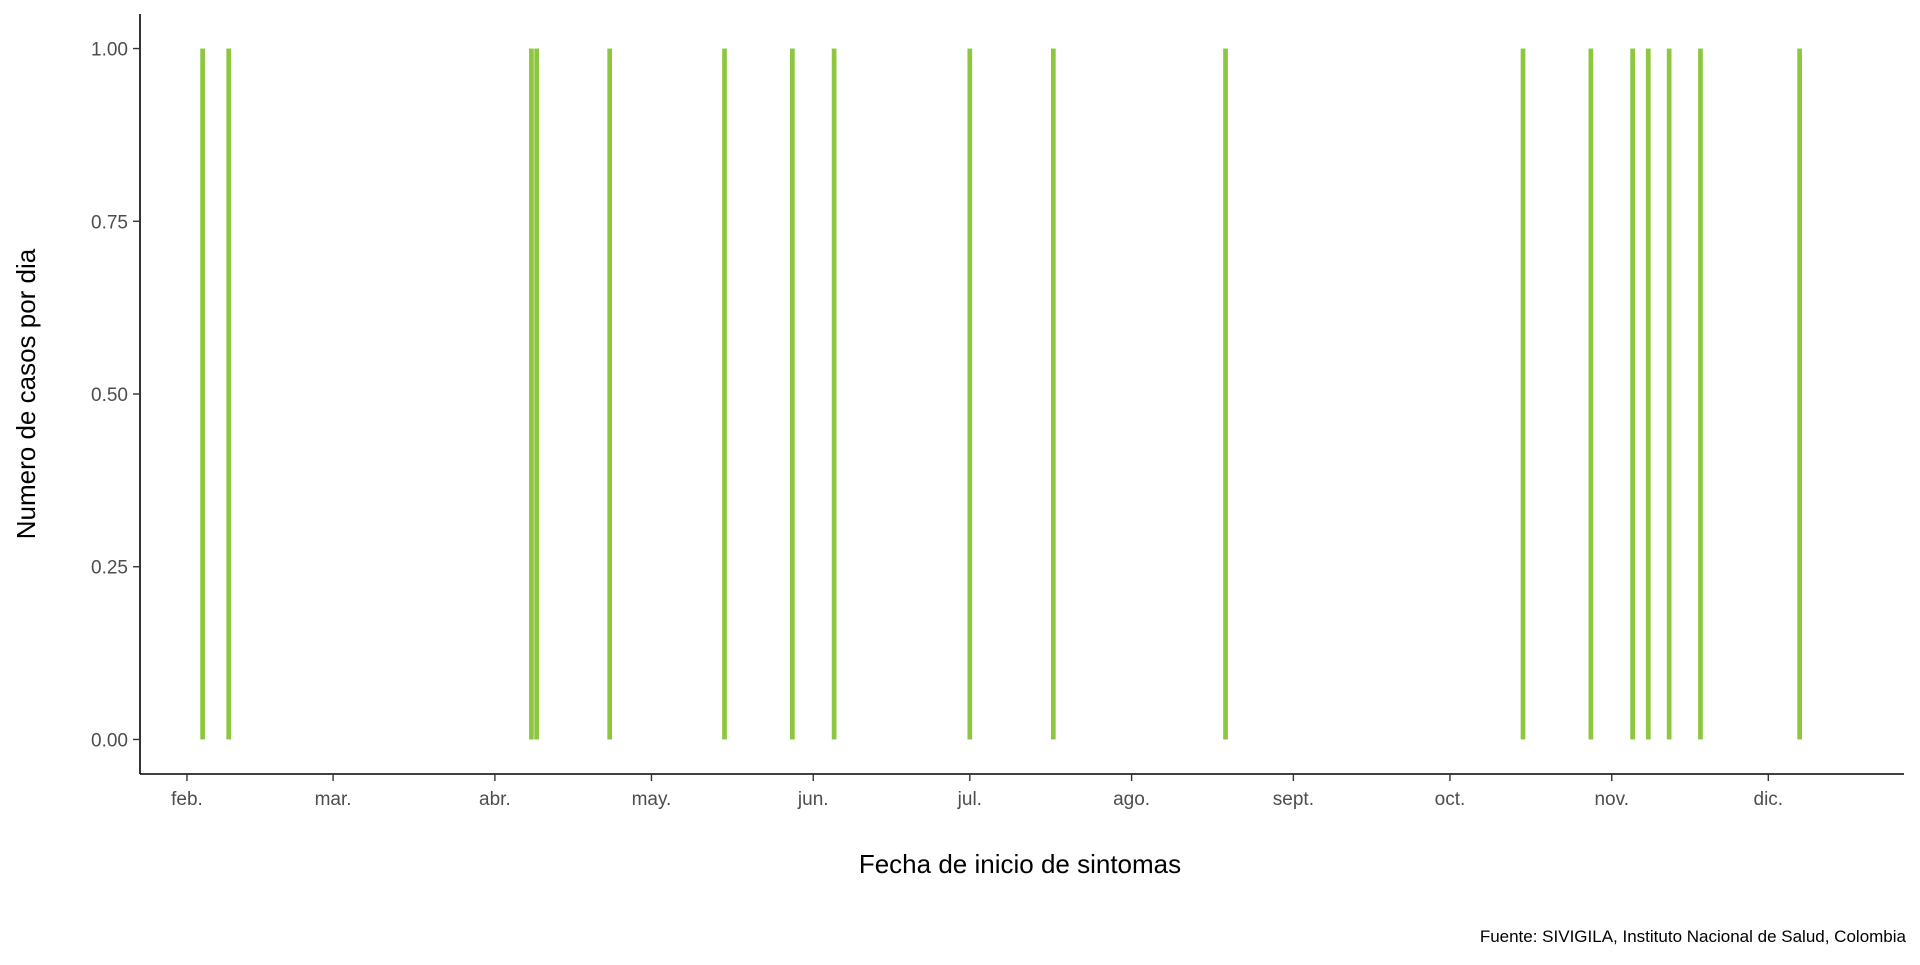  I want to click on x-axis-title: Fecha de inicio de sintomas, so click(1020, 864).